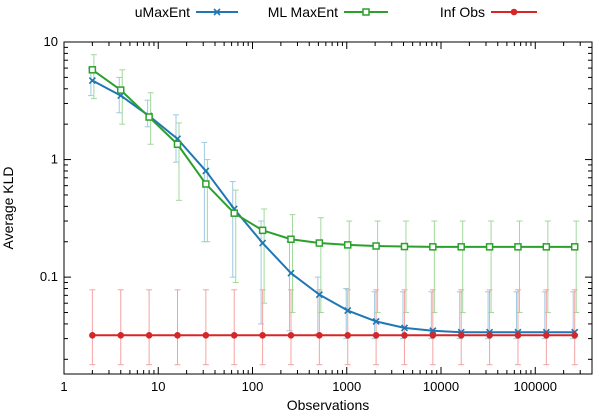  Describe the element at coordinates (162, 12) in the screenshot. I see `legend-label: uMaxEnt` at that location.